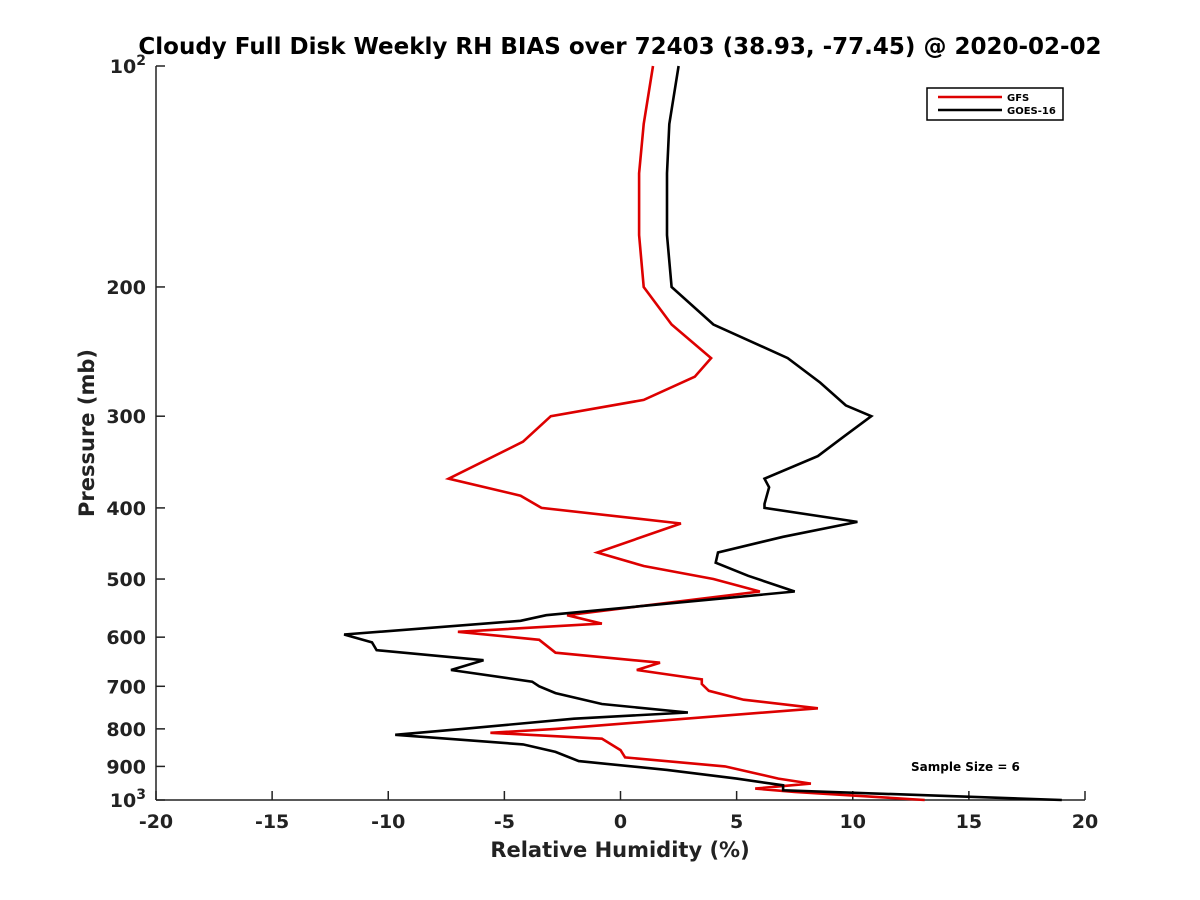 Image resolution: width=1200 pixels, height=900 pixels. Describe the element at coordinates (126, 730) in the screenshot. I see `y-tick-label-7: 800` at that location.